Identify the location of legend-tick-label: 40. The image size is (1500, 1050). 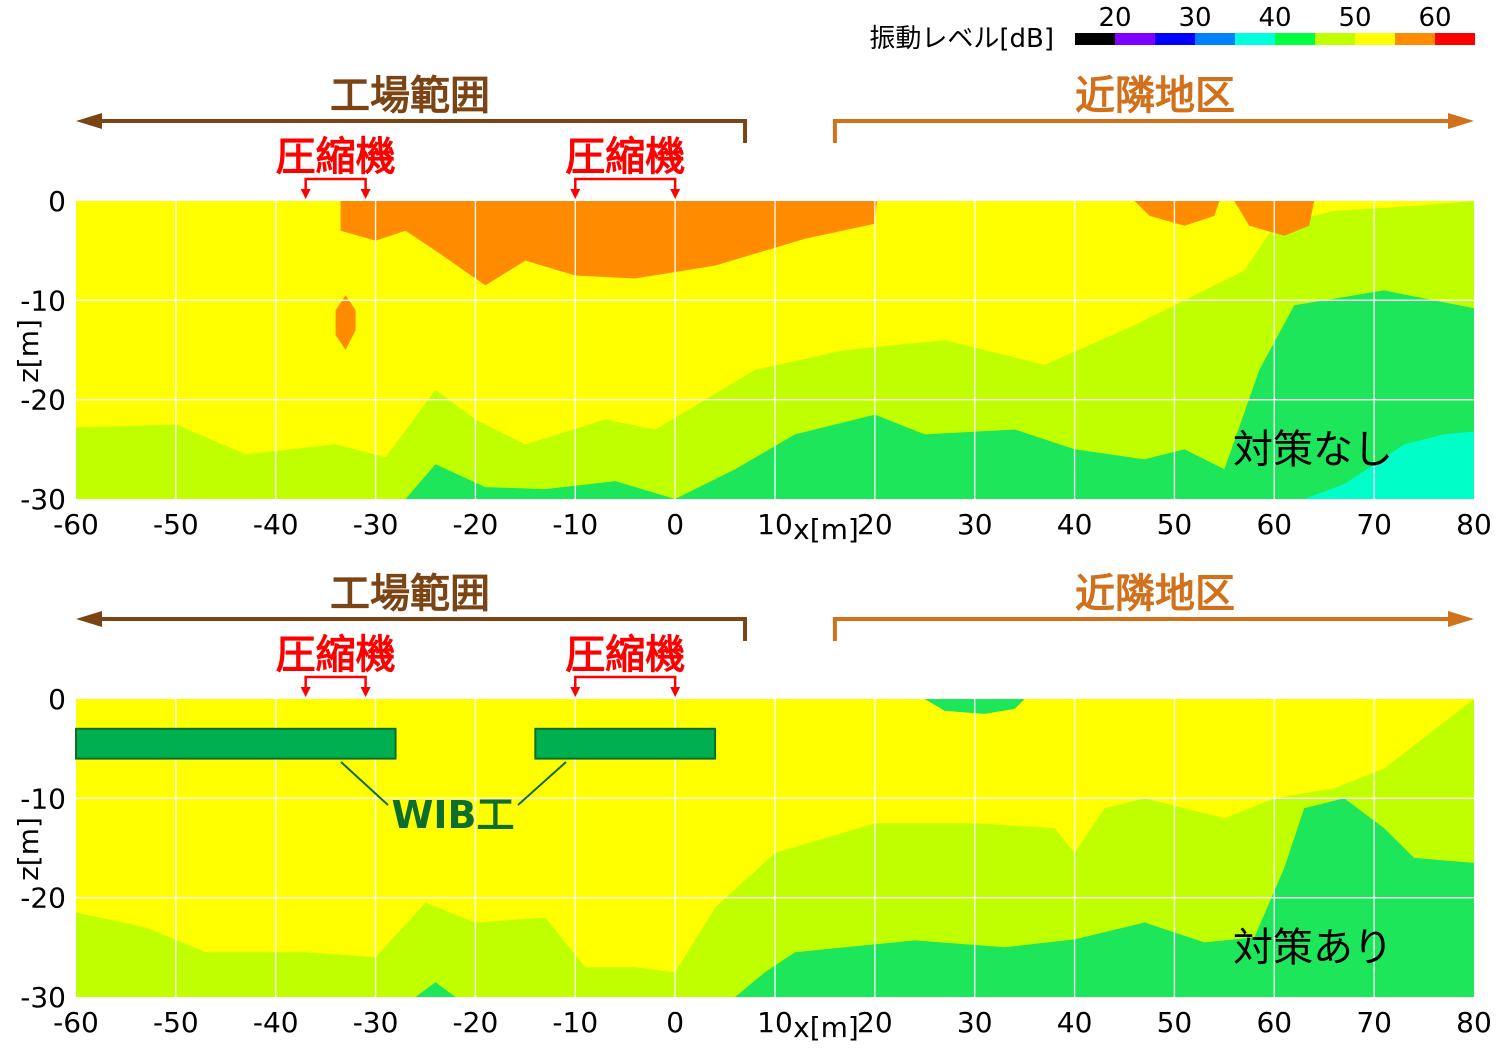
(1274, 18).